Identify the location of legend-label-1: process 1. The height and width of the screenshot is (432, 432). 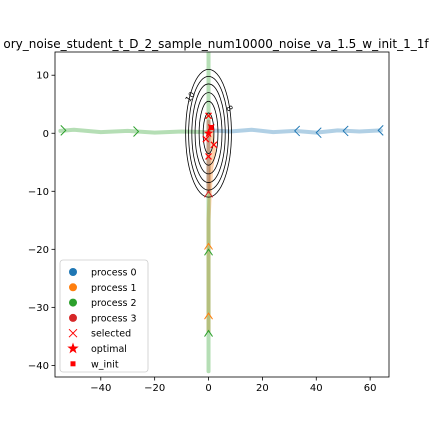
(114, 288).